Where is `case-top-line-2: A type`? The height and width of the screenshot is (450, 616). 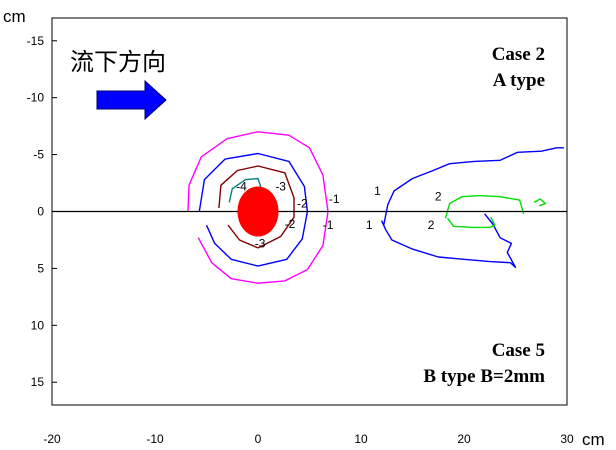
case-top-line-2: A type is located at coordinates (519, 80).